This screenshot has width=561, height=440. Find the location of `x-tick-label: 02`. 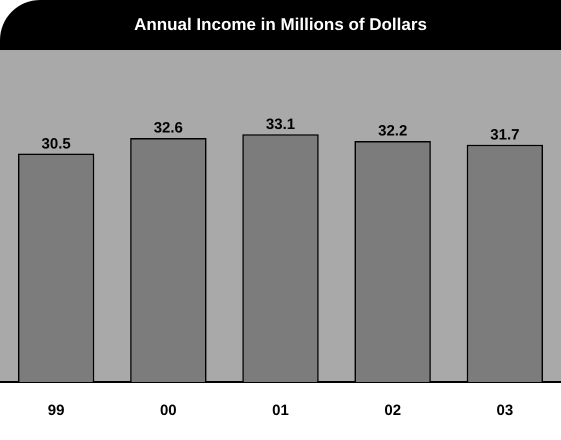

x-tick-label: 02 is located at coordinates (393, 411).